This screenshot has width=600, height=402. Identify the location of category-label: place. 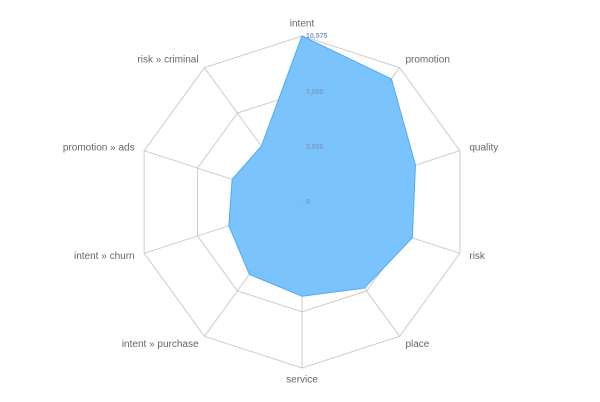
(417, 344).